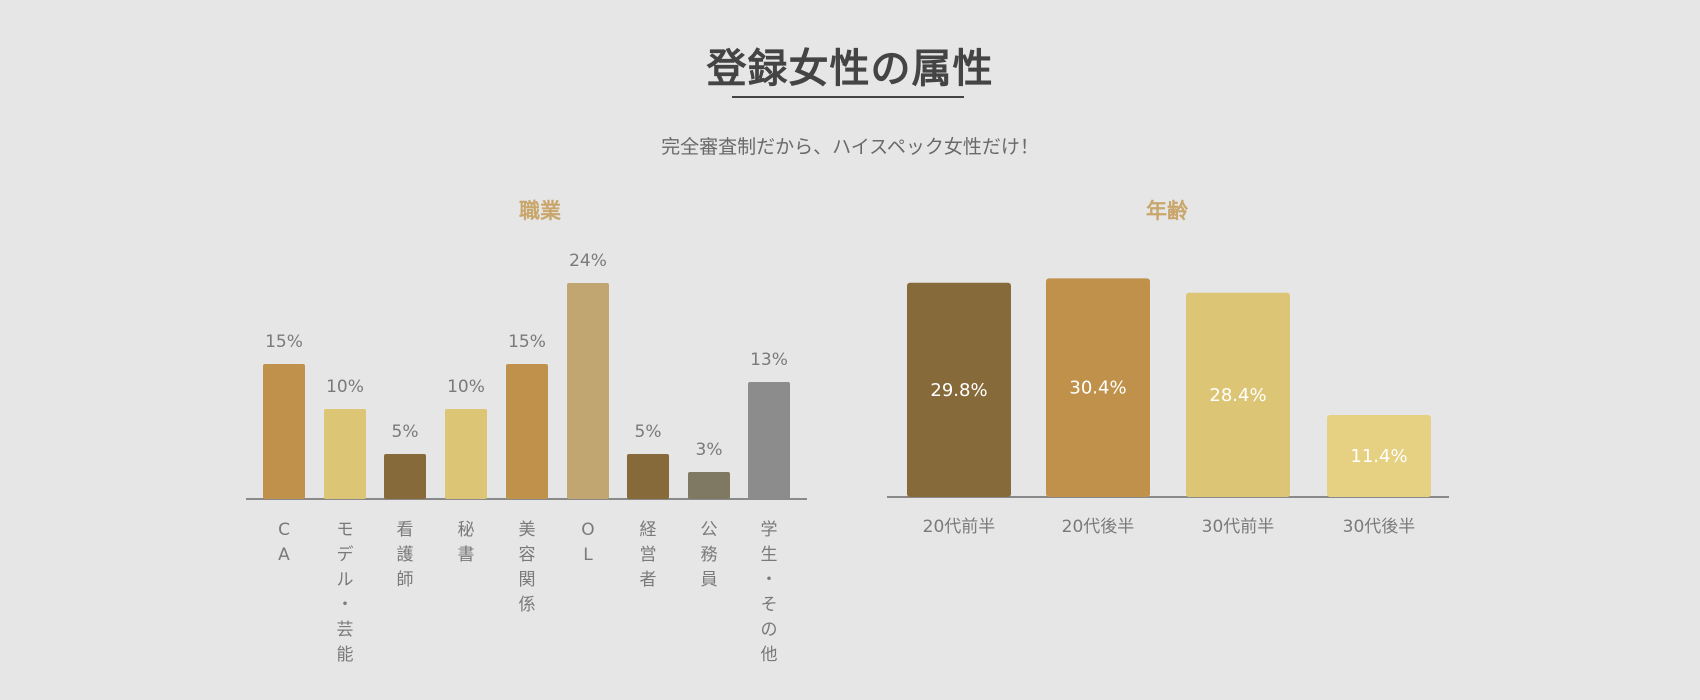  I want to click on occupation-category-label-1-char-1: デ, so click(345, 554).